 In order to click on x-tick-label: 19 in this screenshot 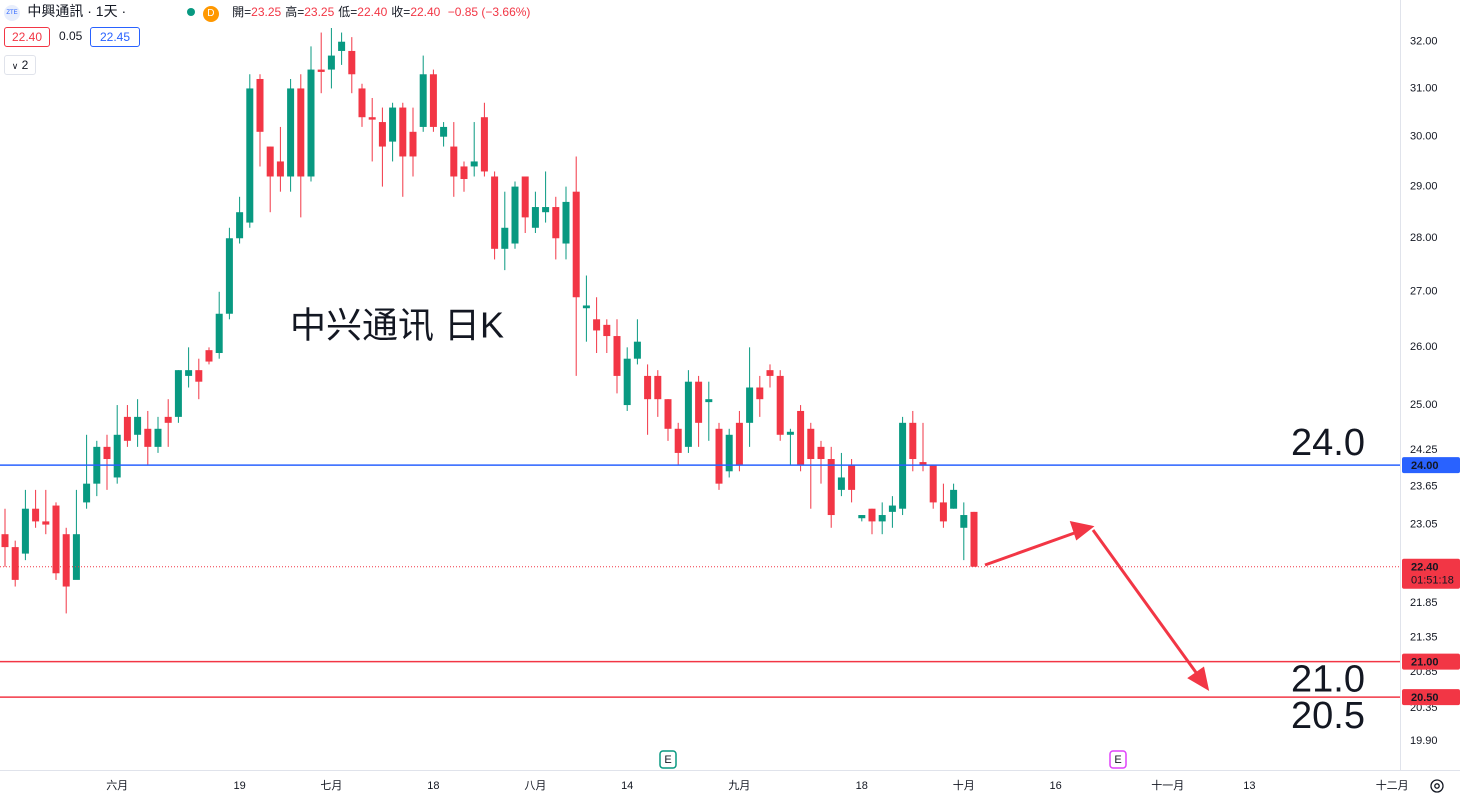, I will do `click(239, 786)`.